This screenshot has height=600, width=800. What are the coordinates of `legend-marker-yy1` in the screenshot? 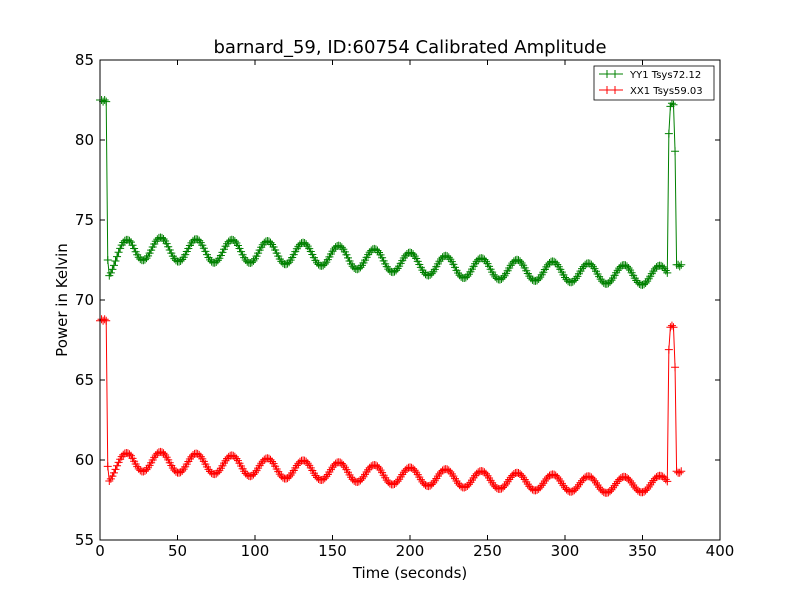 It's located at (611, 74).